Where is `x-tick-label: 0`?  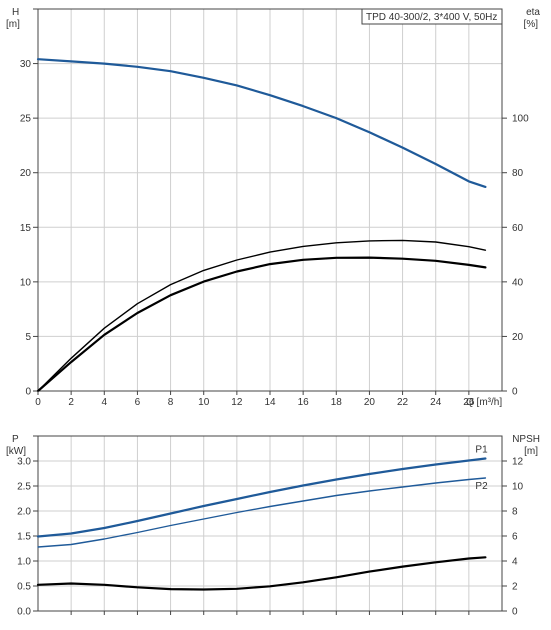 x-tick-label: 0 is located at coordinates (38, 402).